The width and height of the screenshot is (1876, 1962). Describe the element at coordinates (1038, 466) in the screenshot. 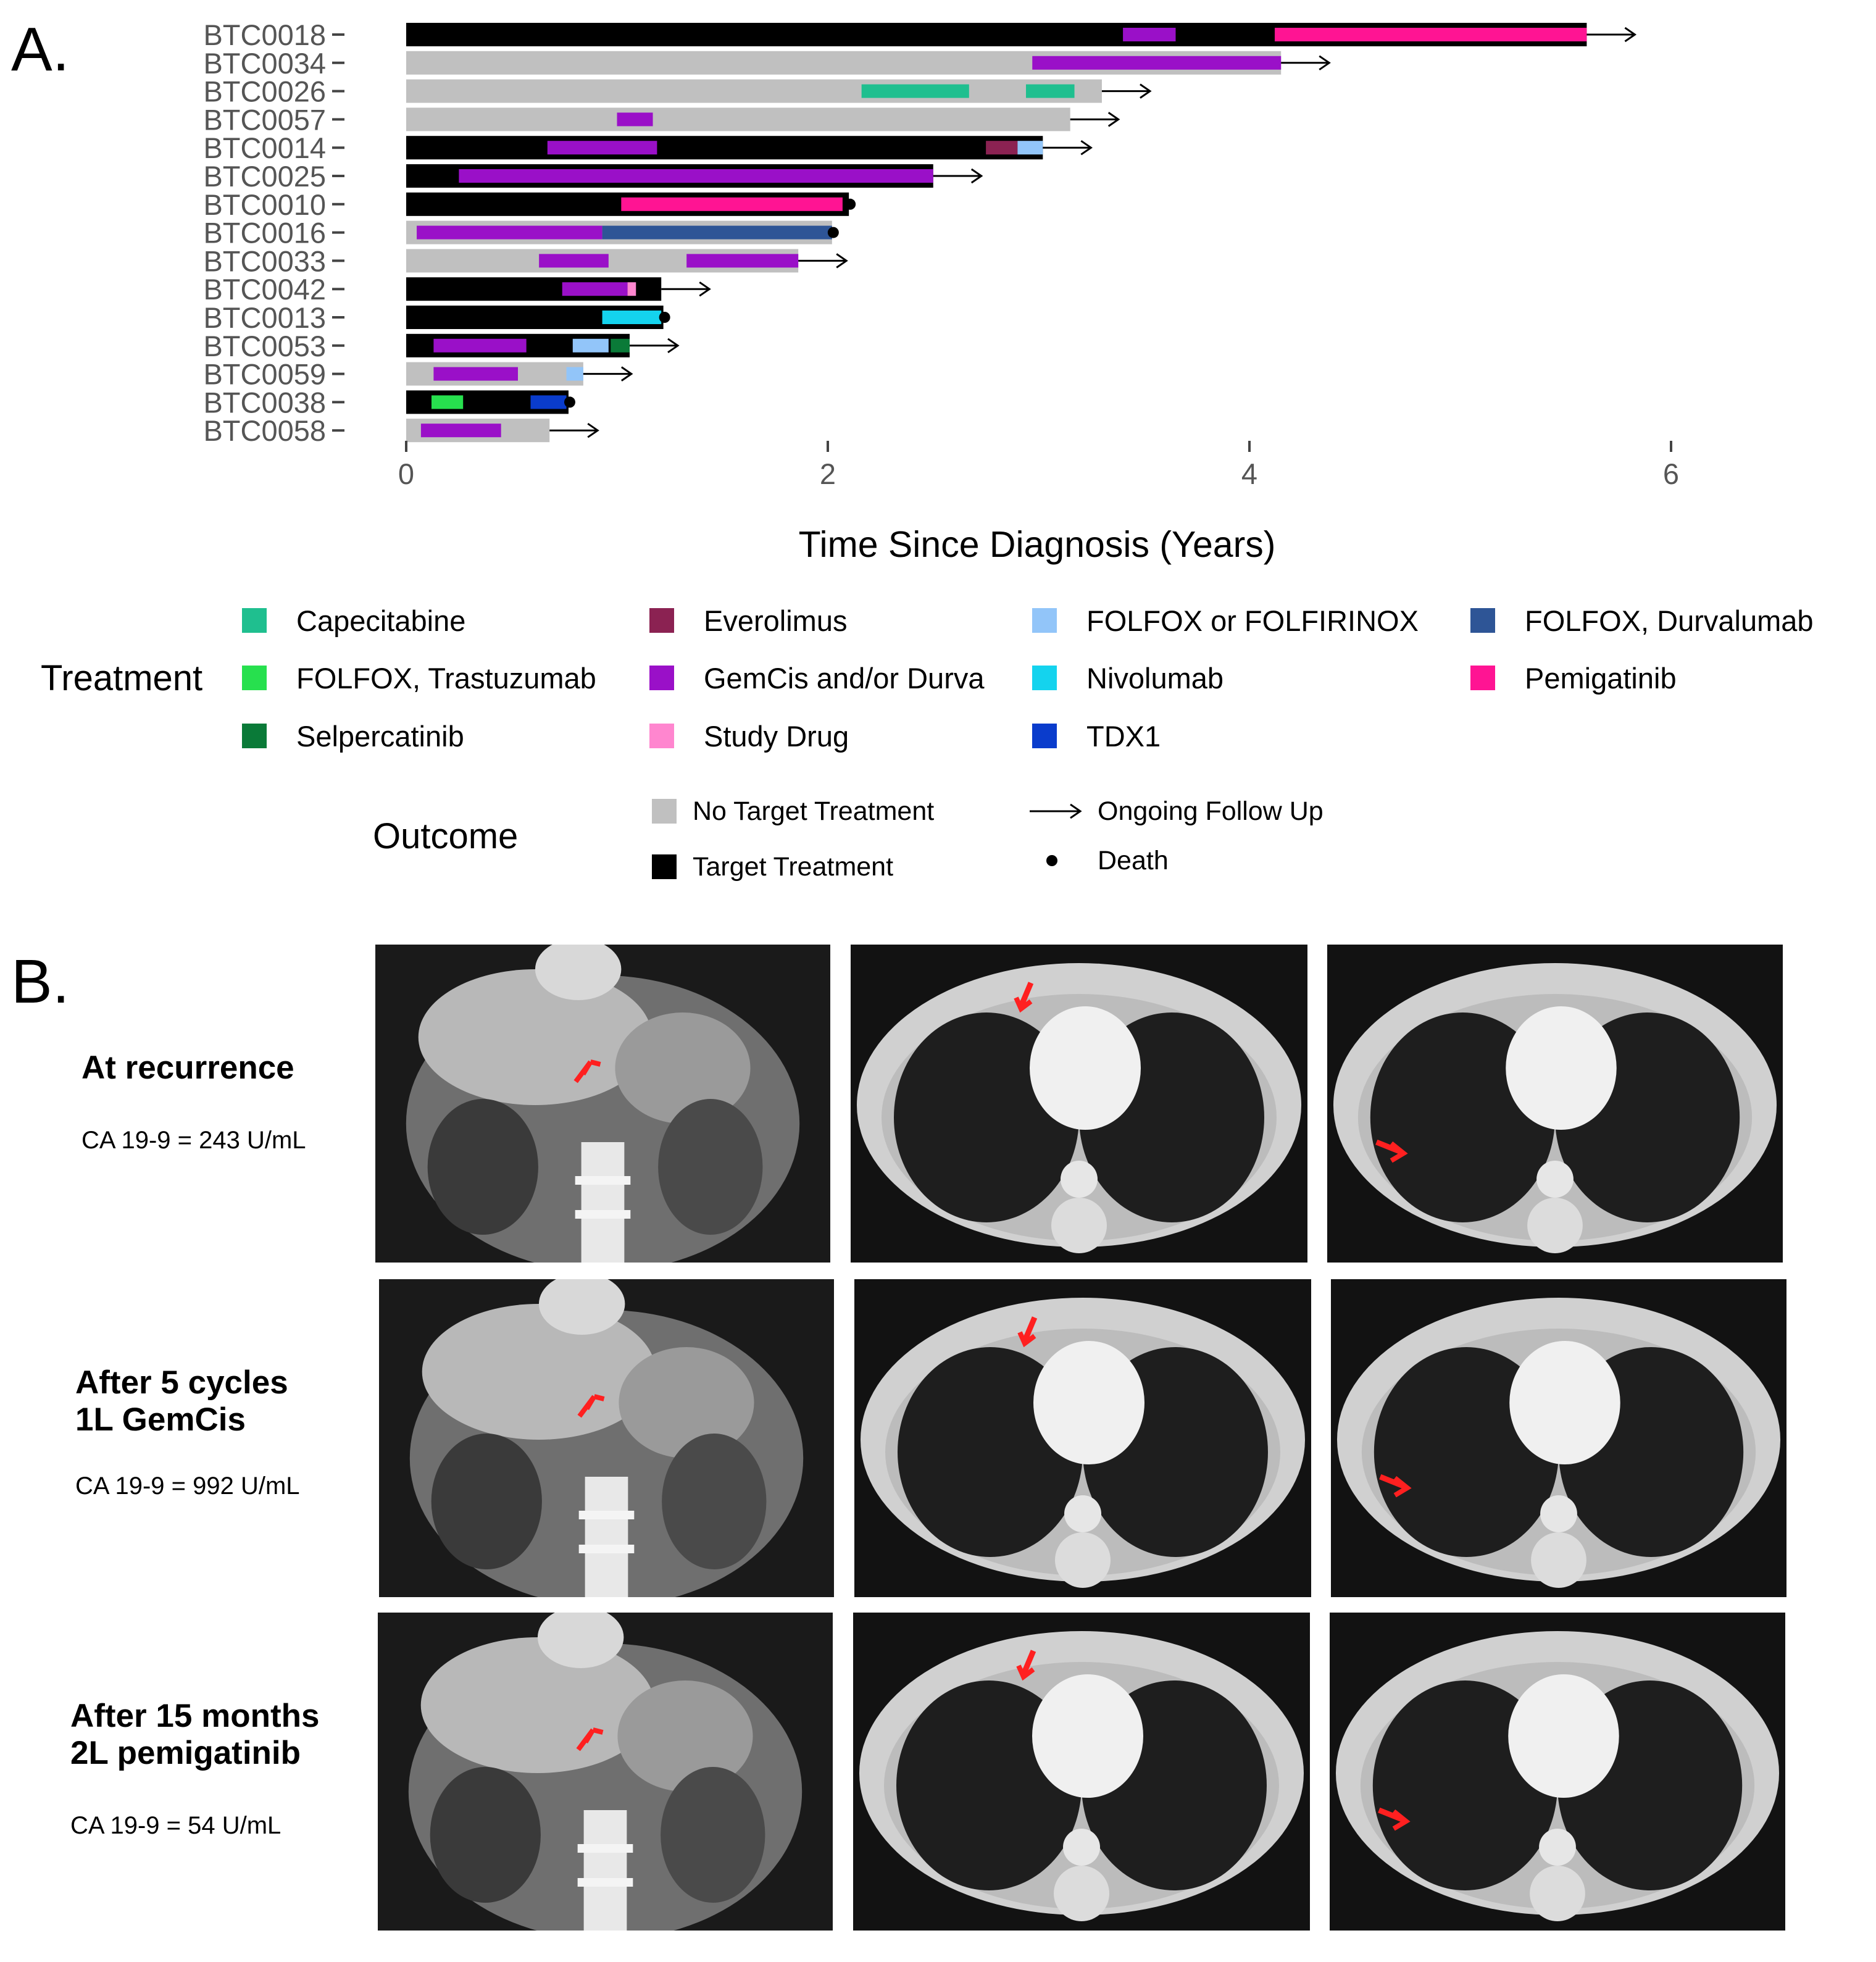

I see `x-axis: 0 2 4 6` at that location.